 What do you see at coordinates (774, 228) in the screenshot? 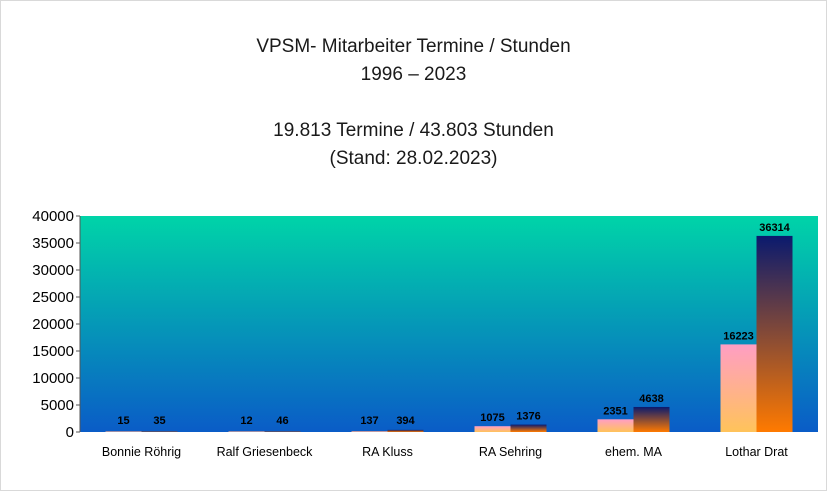
I see `data-label: 36314` at bounding box center [774, 228].